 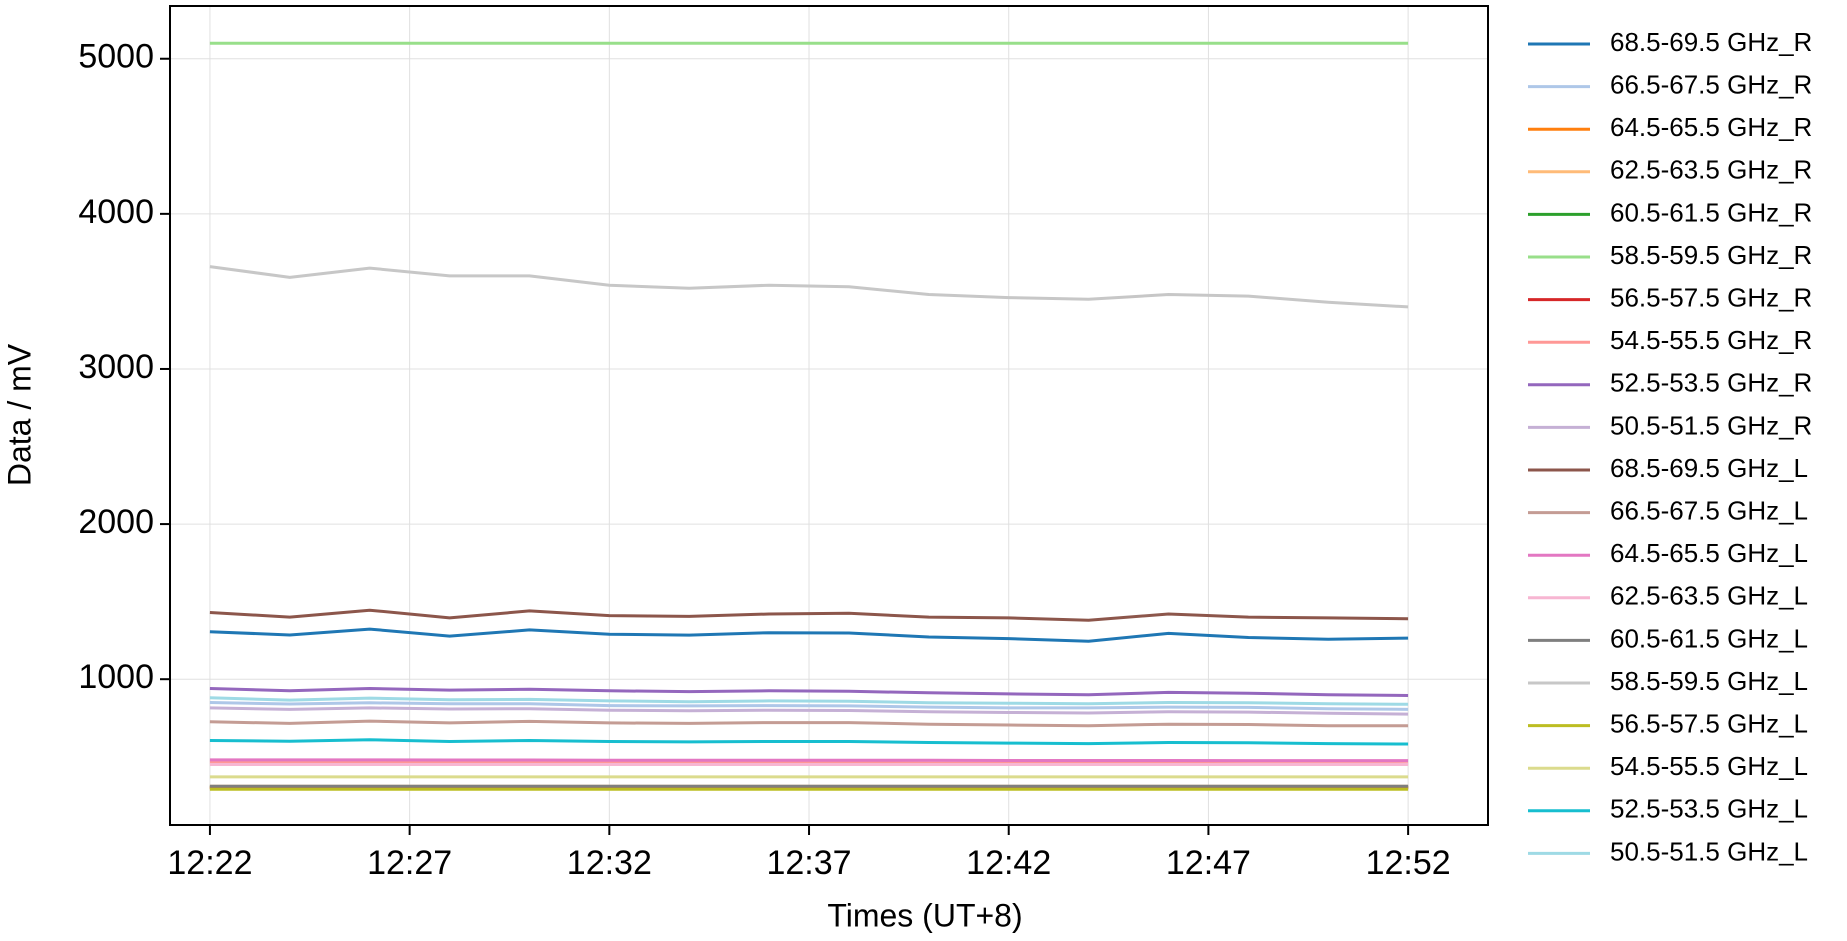 What do you see at coordinates (808, 863) in the screenshot?
I see `x-tick-label: 12:37` at bounding box center [808, 863].